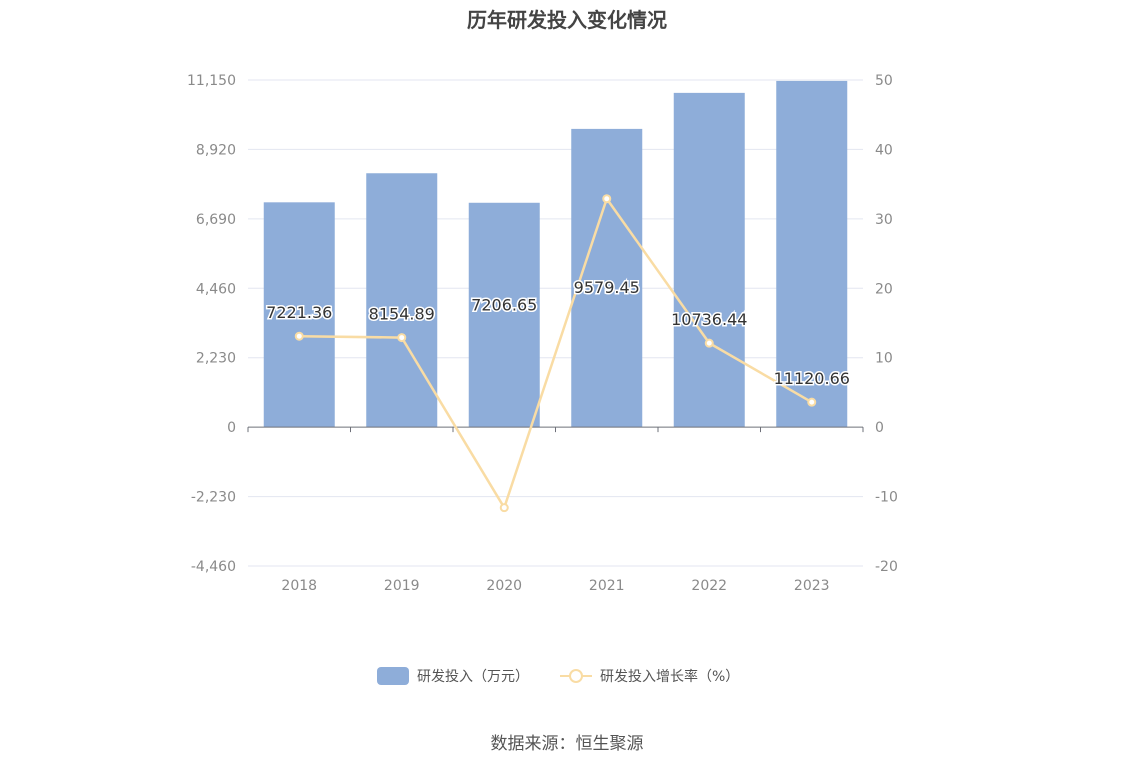 Image resolution: width=1134 pixels, height=766 pixels. I want to click on bar-value-label: 7221.36, so click(299, 312).